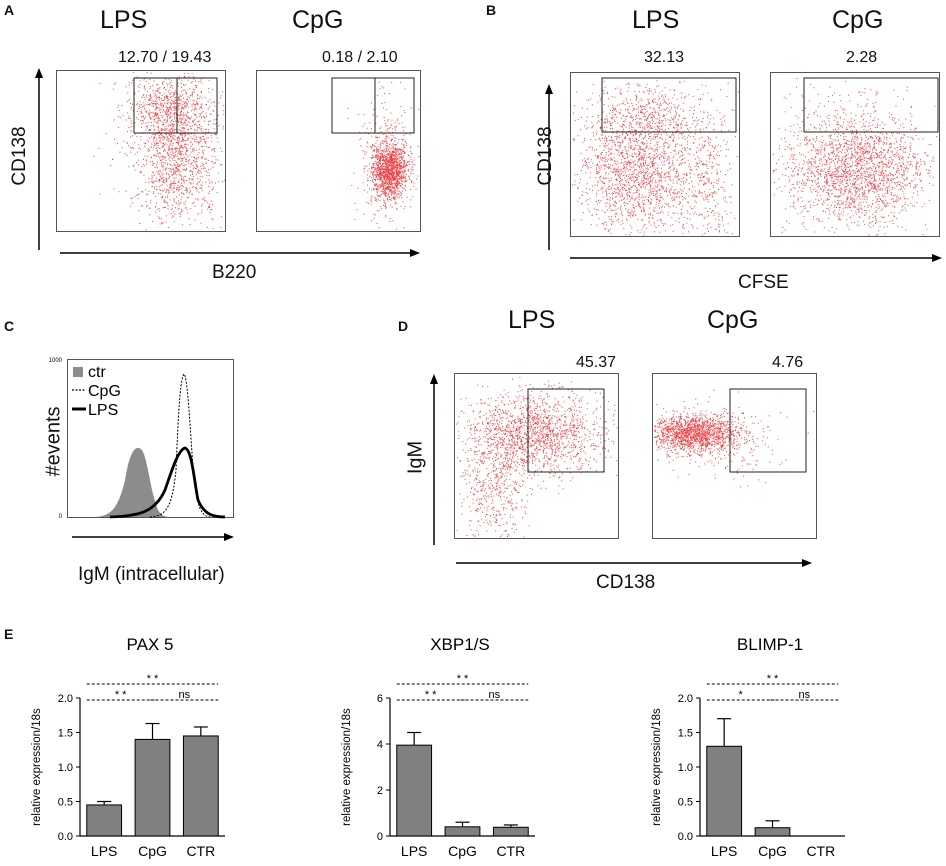  I want to click on blimp1-significance-label: *, so click(740, 695).